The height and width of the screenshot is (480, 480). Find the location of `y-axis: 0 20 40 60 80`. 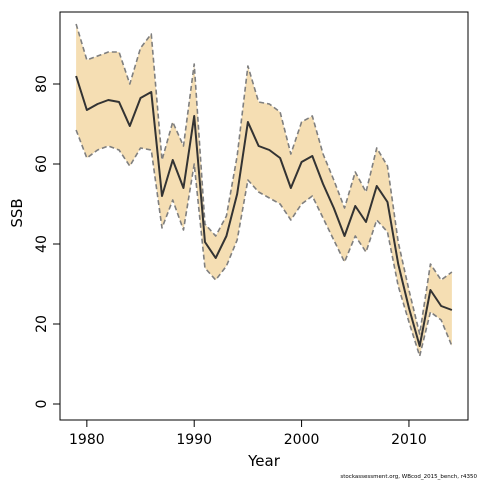

y-axis: 0 20 40 60 80 is located at coordinates (47, 242).